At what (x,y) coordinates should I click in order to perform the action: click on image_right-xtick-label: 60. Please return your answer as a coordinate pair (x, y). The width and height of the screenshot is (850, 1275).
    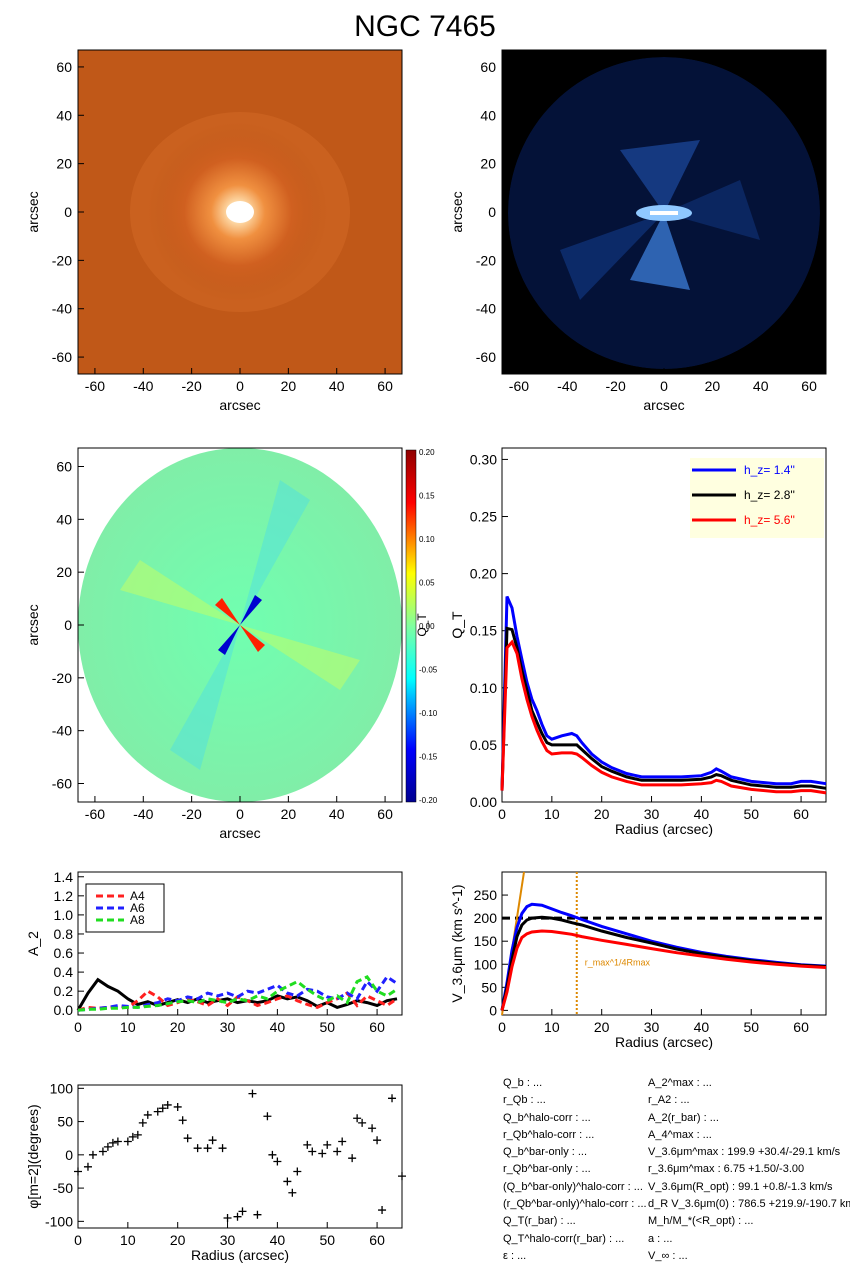
    Looking at the image, I should click on (809, 386).